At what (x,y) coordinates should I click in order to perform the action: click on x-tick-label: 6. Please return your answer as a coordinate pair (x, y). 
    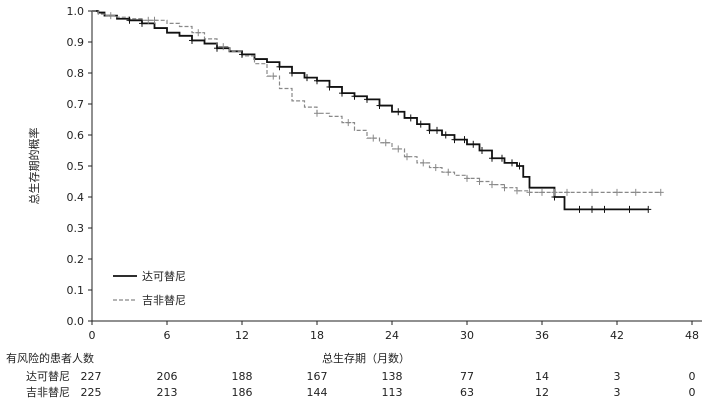
    Looking at the image, I should click on (167, 335).